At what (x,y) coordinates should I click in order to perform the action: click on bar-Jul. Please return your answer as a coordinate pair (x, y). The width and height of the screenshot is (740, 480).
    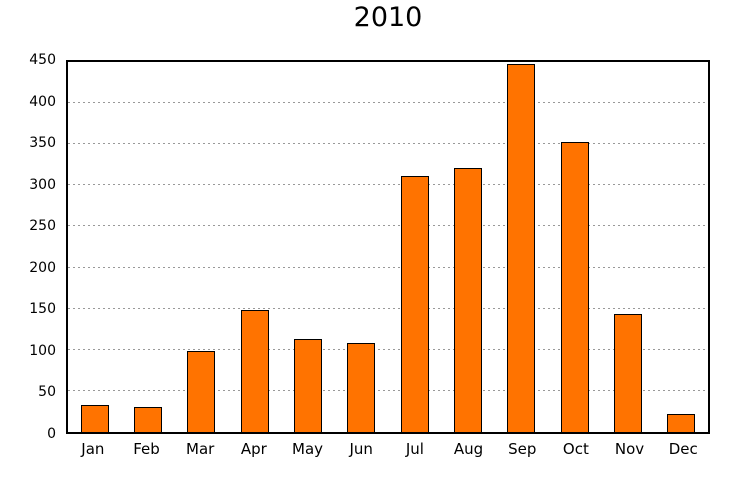
    Looking at the image, I should click on (414, 304).